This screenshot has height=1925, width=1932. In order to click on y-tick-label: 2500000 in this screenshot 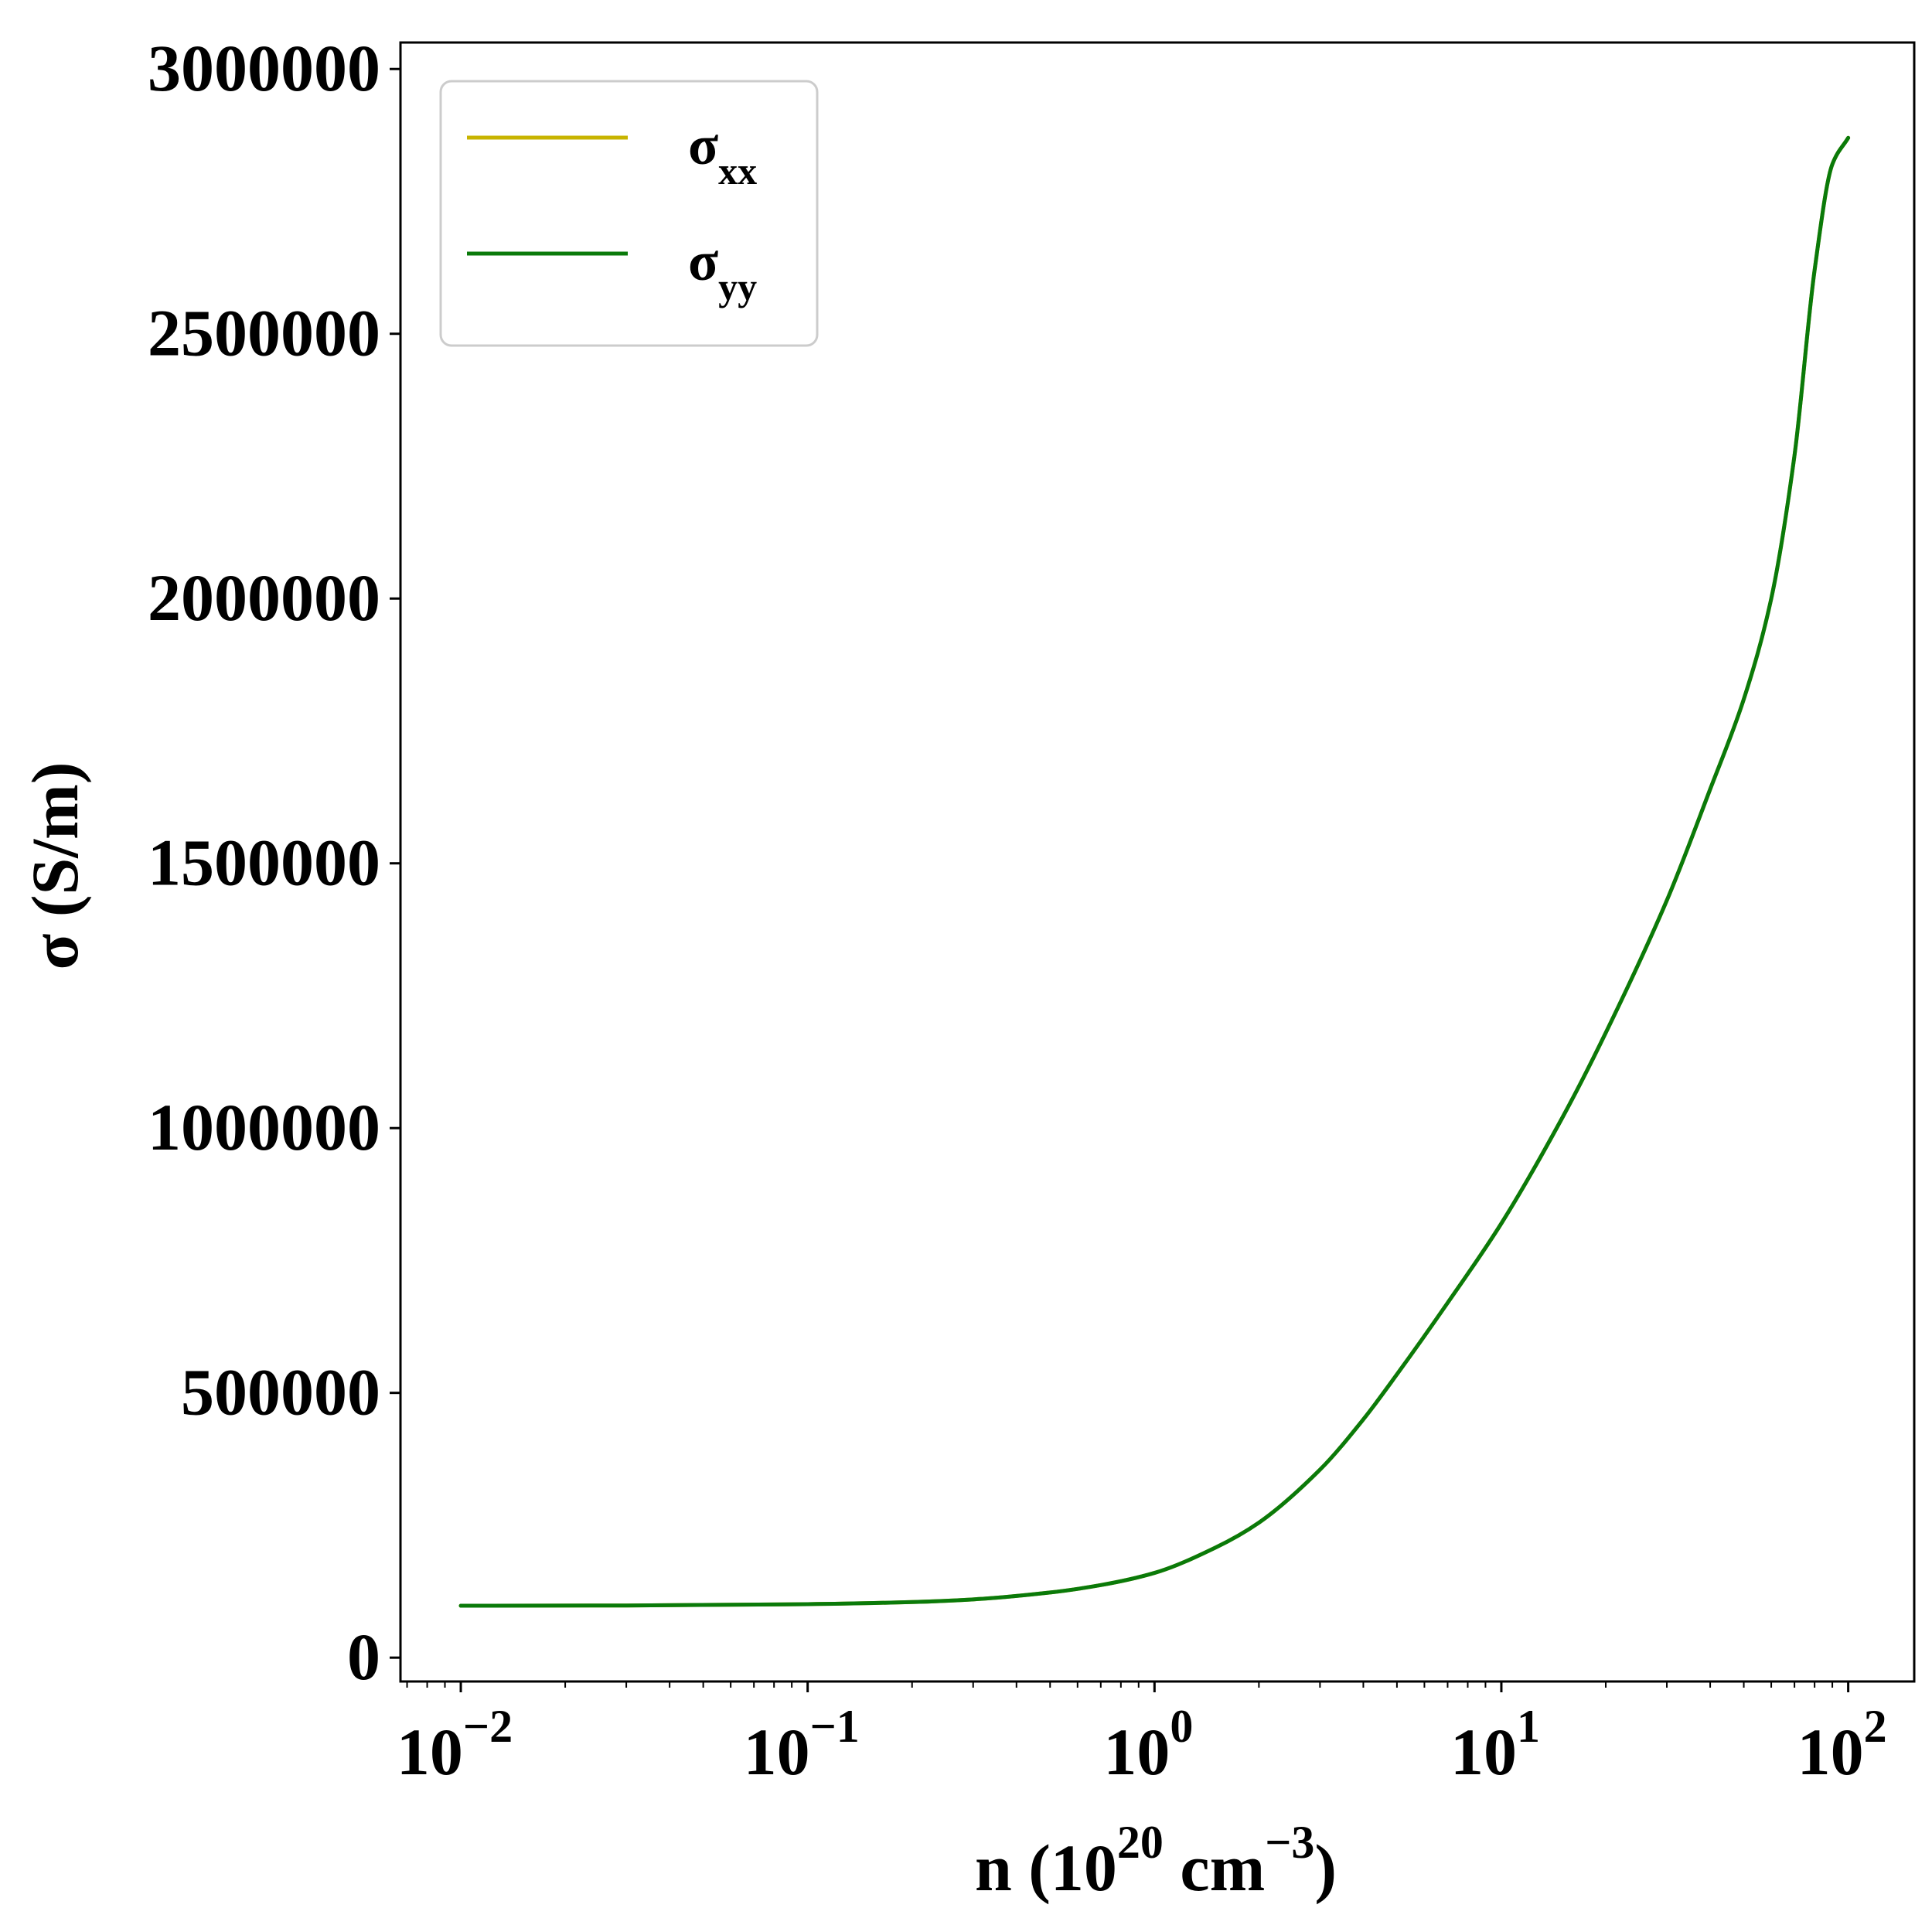, I will do `click(264, 333)`.